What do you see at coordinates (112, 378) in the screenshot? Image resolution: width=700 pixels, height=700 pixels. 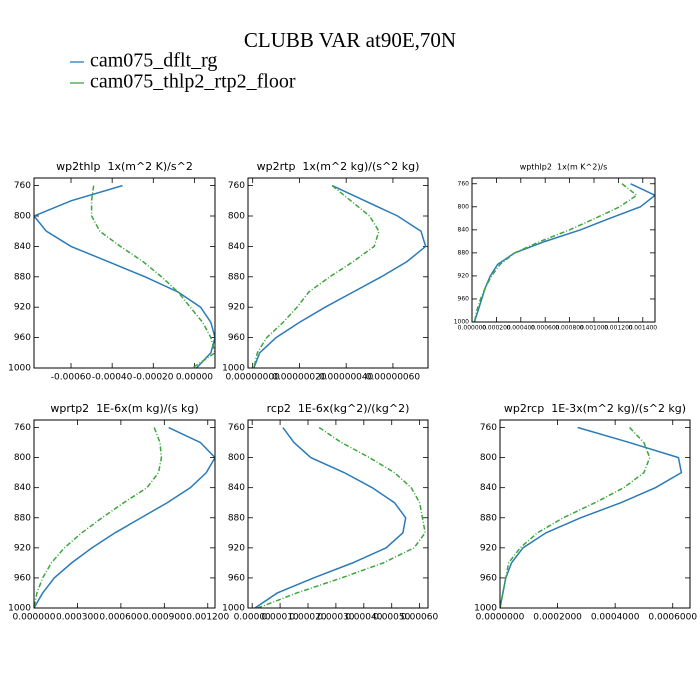 I see `x-tick-label: -0.00040` at bounding box center [112, 378].